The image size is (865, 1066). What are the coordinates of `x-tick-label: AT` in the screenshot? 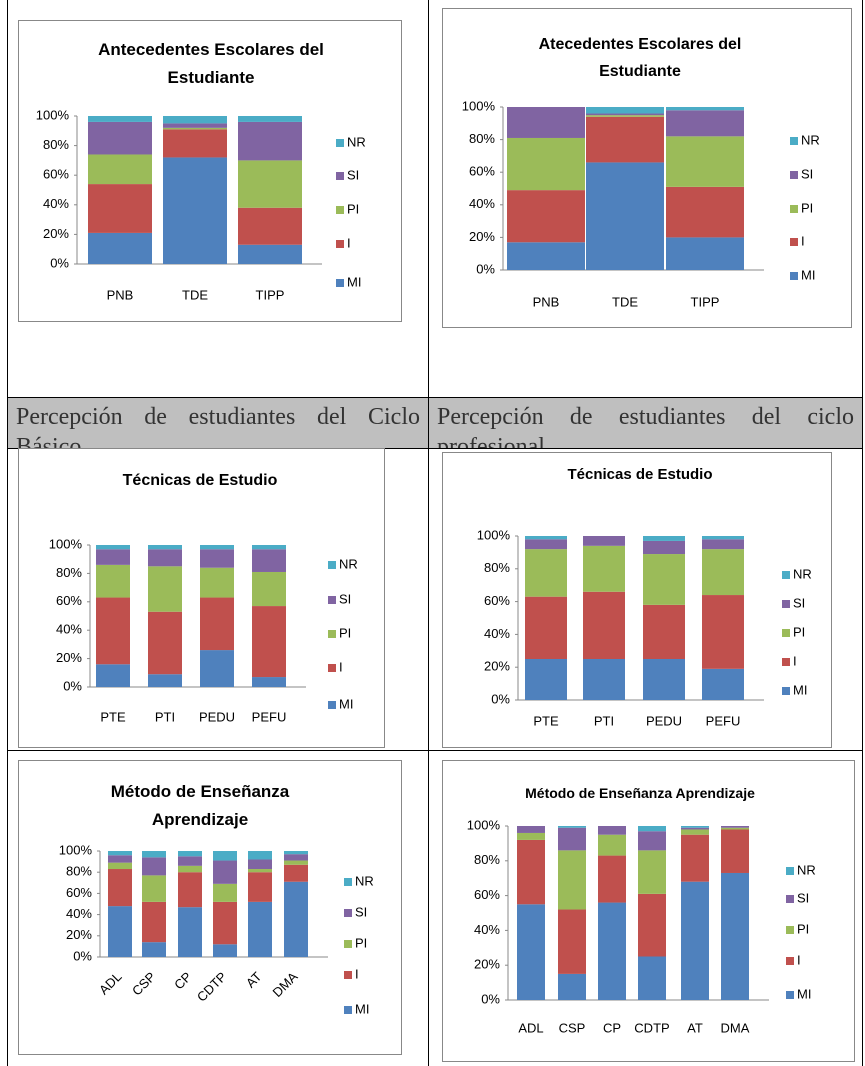 It's located at (254, 980).